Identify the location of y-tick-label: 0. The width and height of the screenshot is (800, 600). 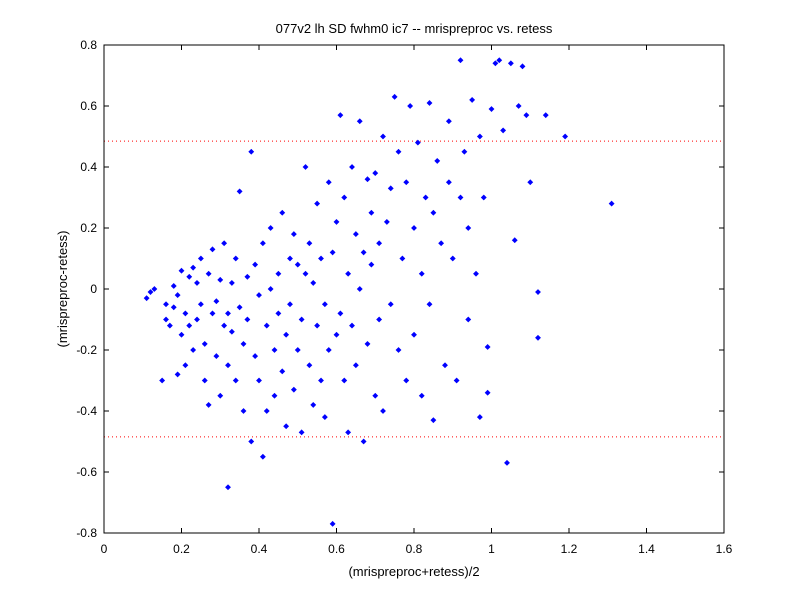
(93, 289).